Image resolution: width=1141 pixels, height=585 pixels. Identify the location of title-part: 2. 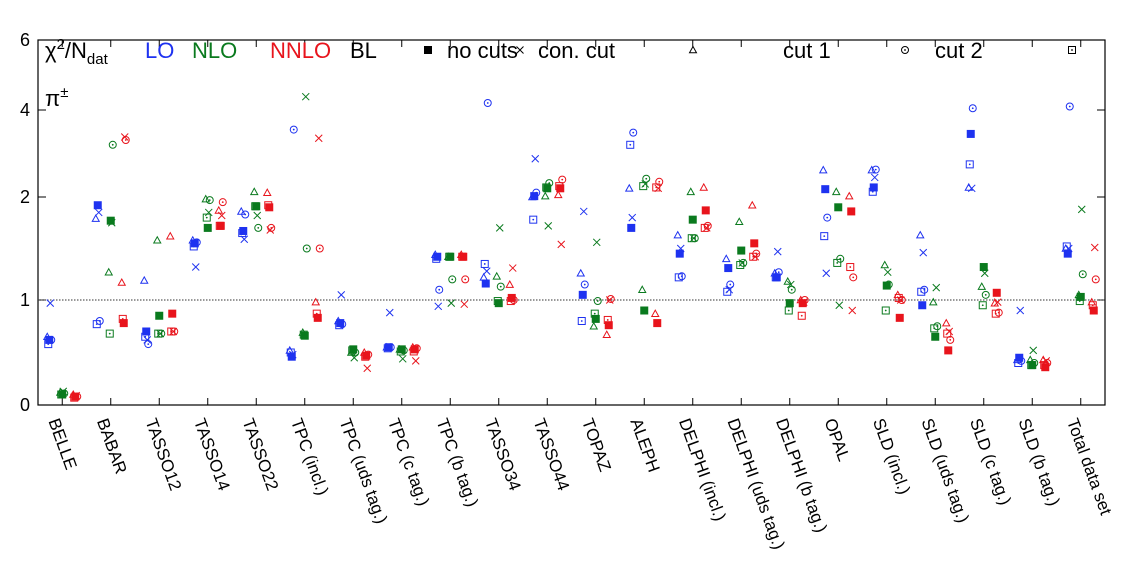
(61, 44).